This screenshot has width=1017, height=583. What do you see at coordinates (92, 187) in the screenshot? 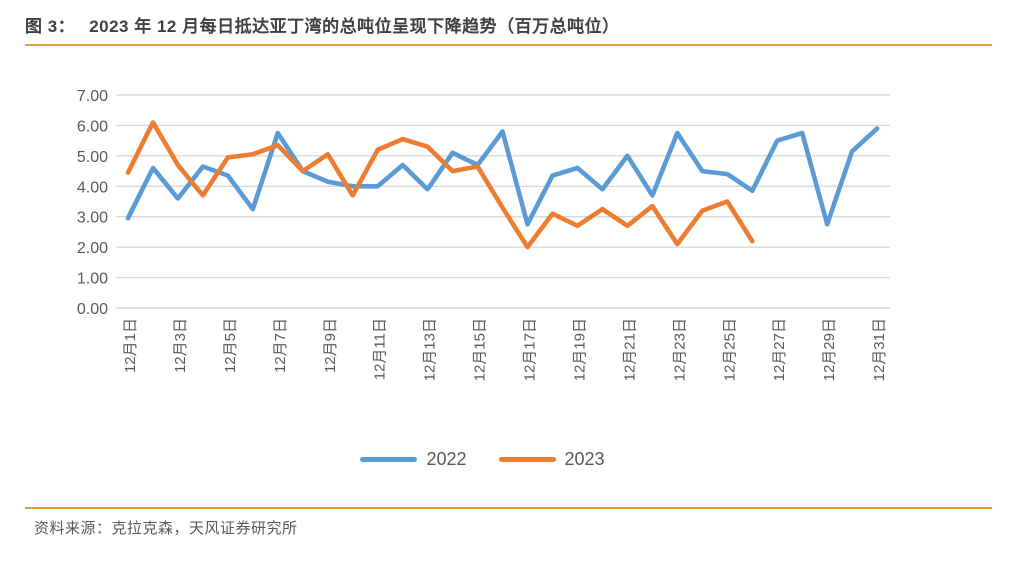
I see `y-tick-label: 4.00` at bounding box center [92, 187].